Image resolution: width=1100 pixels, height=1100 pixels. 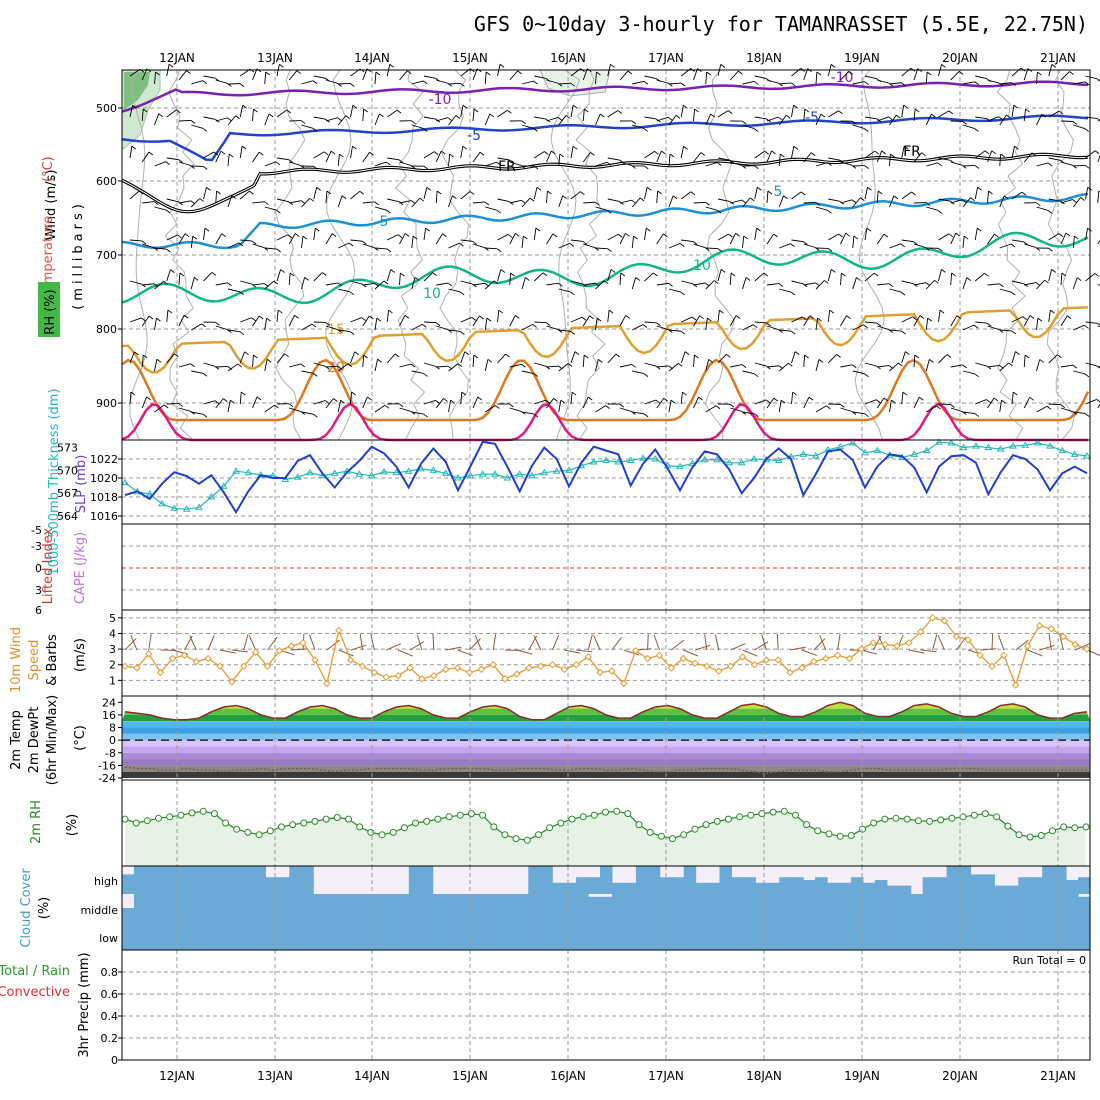 What do you see at coordinates (36, 530) in the screenshot?
I see `cape-tick-label: -5` at bounding box center [36, 530].